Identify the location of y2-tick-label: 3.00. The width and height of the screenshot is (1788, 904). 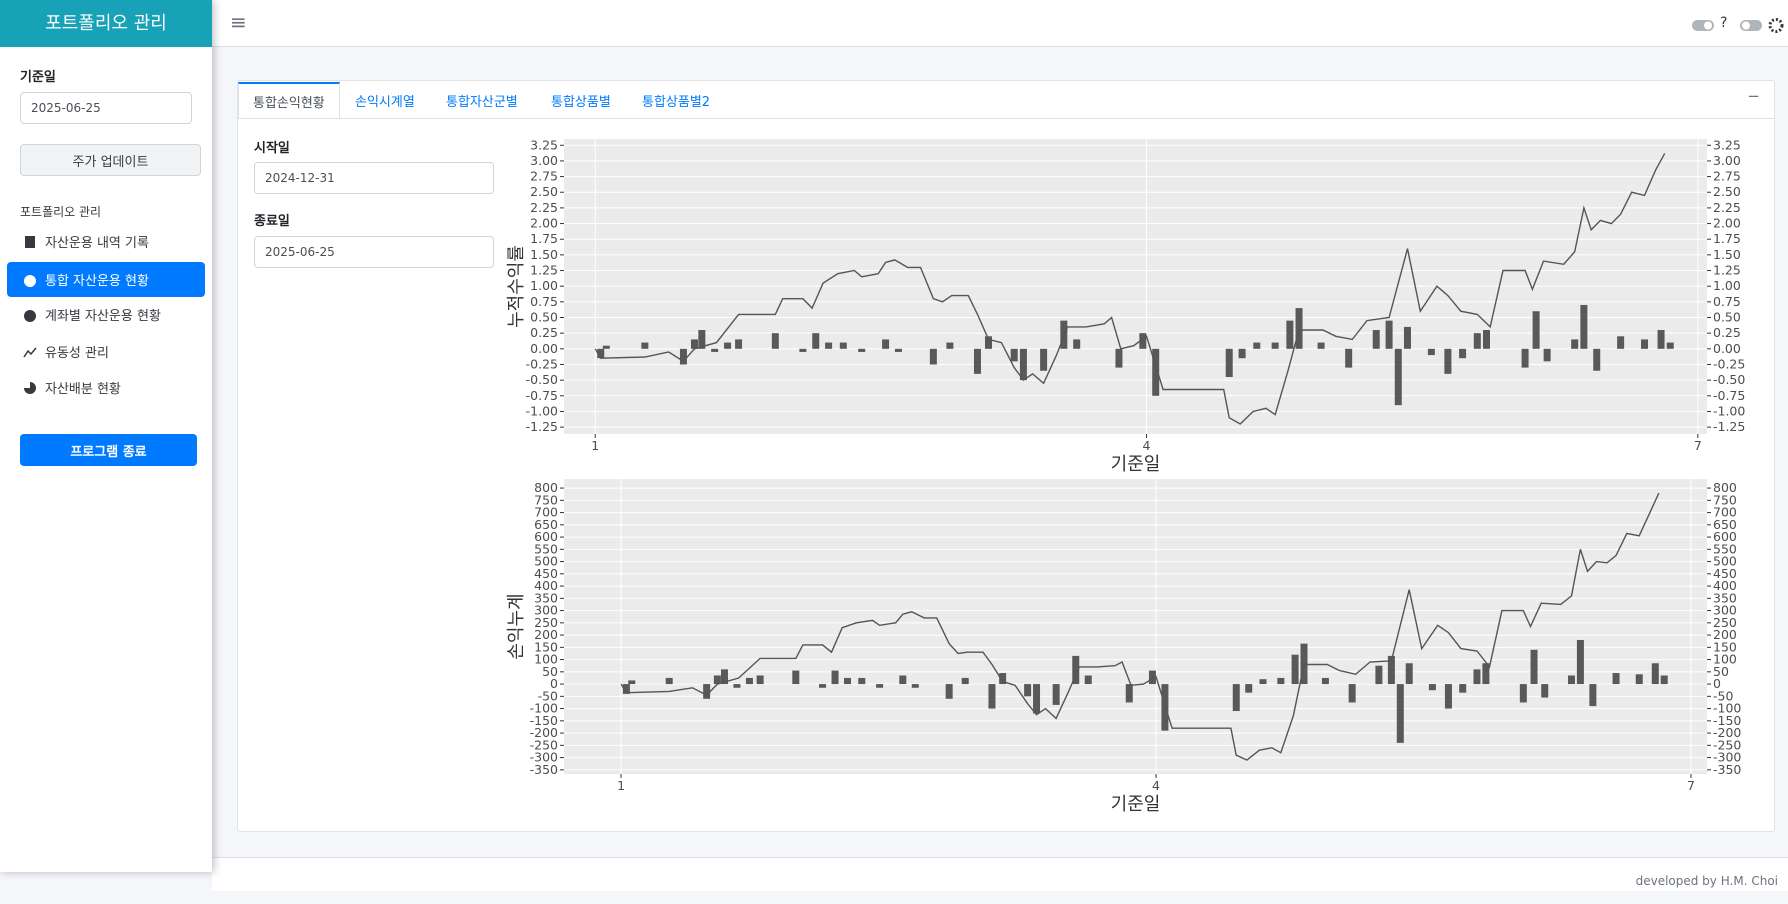
(1727, 160).